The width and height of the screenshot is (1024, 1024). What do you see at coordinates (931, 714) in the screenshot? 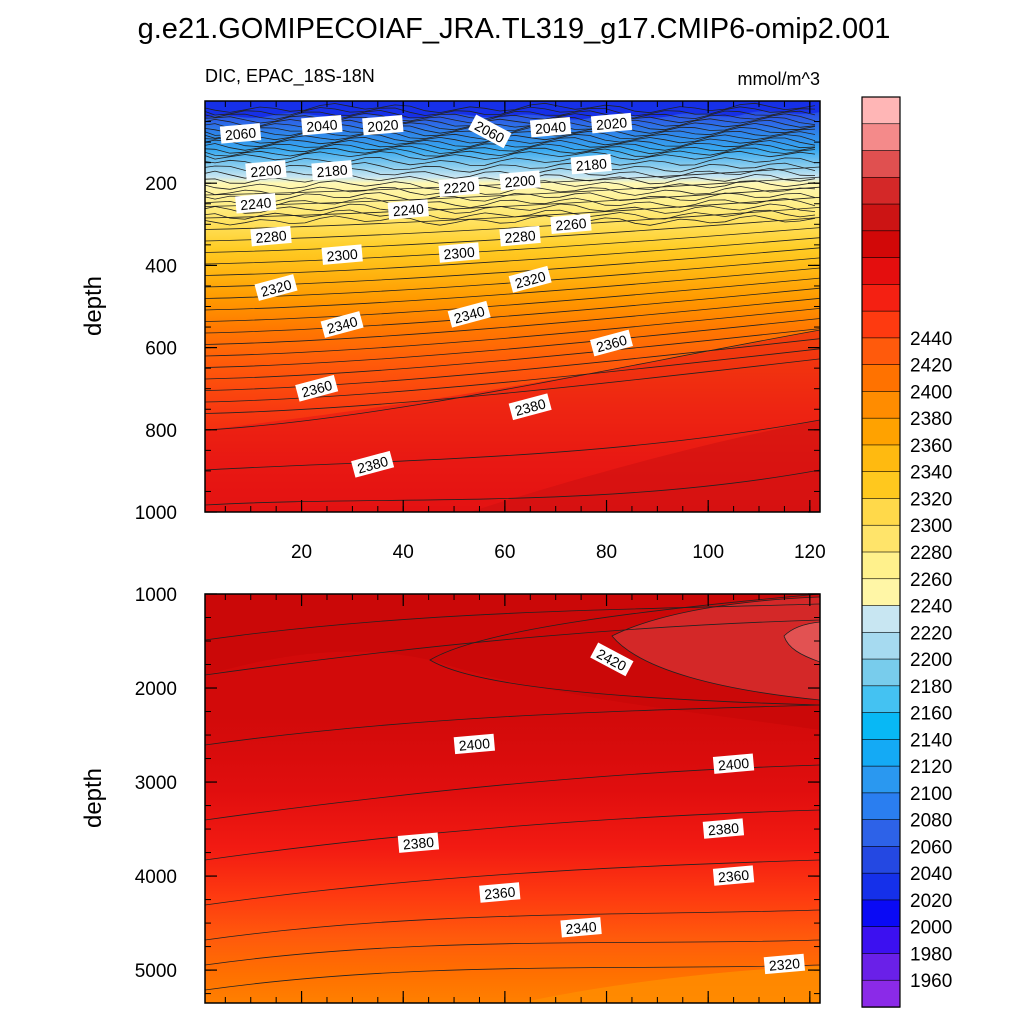
I see `colorbar-tick-label: 2160` at bounding box center [931, 714].